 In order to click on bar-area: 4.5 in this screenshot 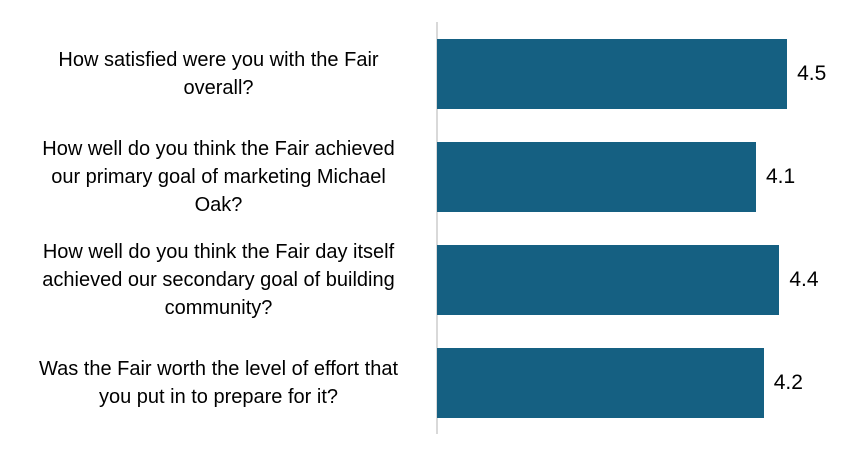, I will do `click(642, 73)`.